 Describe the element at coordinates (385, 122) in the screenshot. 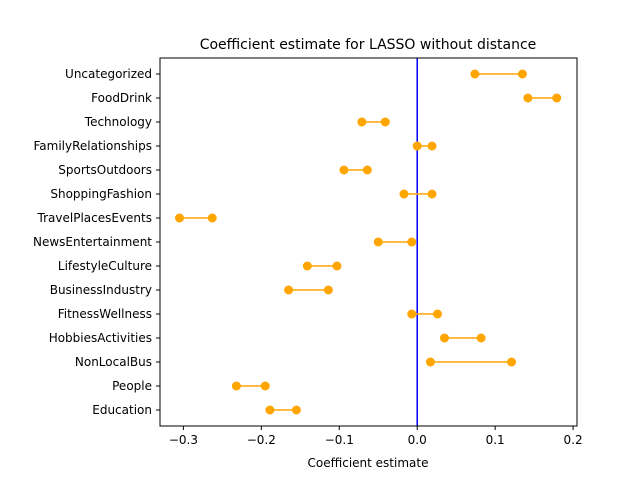

I see `high-point-Technology` at that location.